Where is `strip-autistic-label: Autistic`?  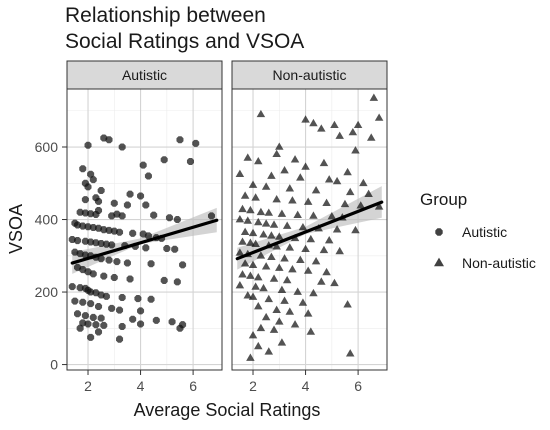
strip-autistic-label: Autistic is located at coordinates (144, 75).